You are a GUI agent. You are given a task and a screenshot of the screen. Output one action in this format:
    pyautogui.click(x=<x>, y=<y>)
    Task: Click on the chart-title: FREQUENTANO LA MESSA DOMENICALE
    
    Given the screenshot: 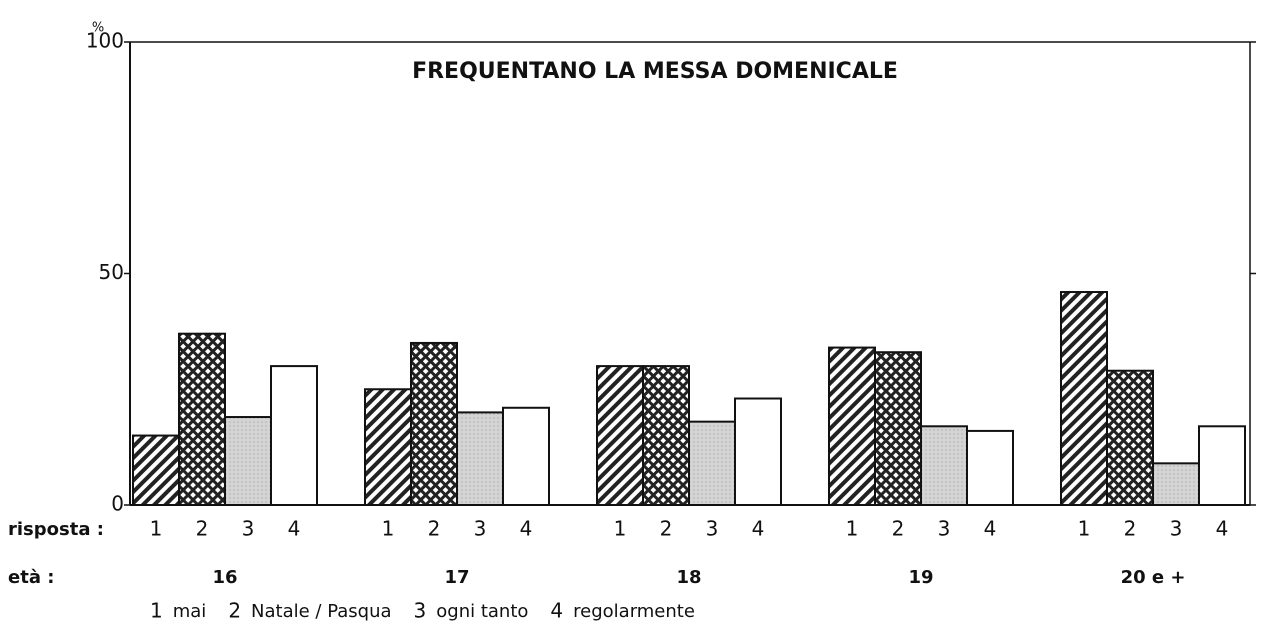 What is the action you would take?
    pyautogui.click(x=655, y=71)
    